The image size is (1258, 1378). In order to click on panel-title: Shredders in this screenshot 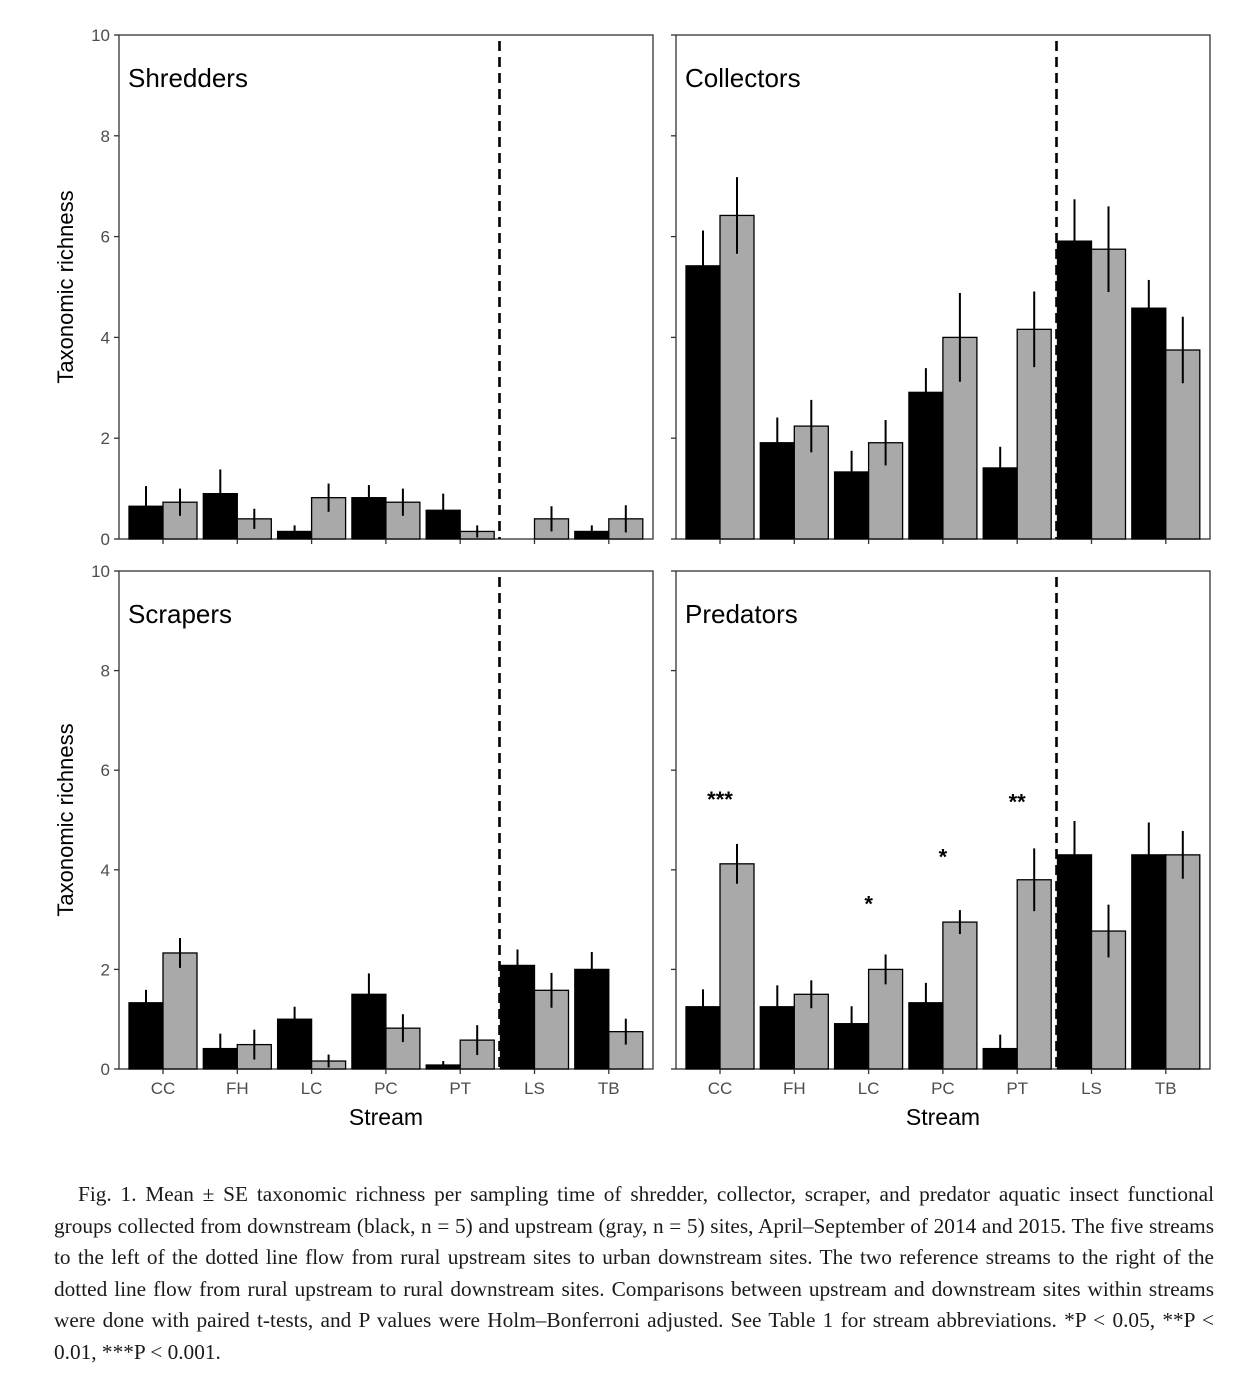, I will do `click(188, 78)`.